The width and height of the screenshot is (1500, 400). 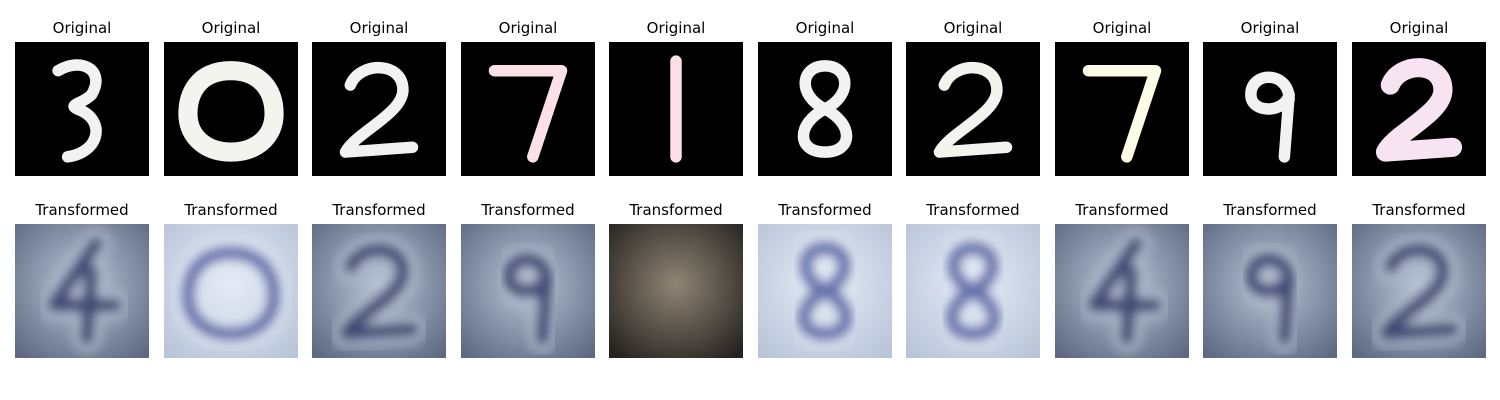 What do you see at coordinates (1122, 28) in the screenshot?
I see `original-title-8: Original` at bounding box center [1122, 28].